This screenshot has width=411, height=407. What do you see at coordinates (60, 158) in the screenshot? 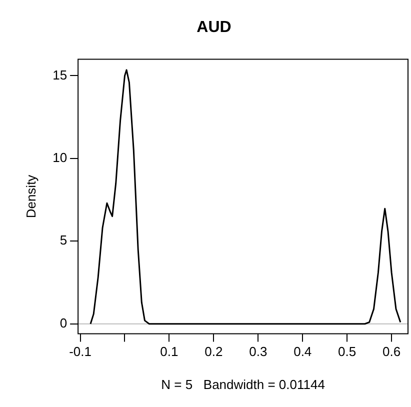
I see `y-tick-label: 10` at bounding box center [60, 158].